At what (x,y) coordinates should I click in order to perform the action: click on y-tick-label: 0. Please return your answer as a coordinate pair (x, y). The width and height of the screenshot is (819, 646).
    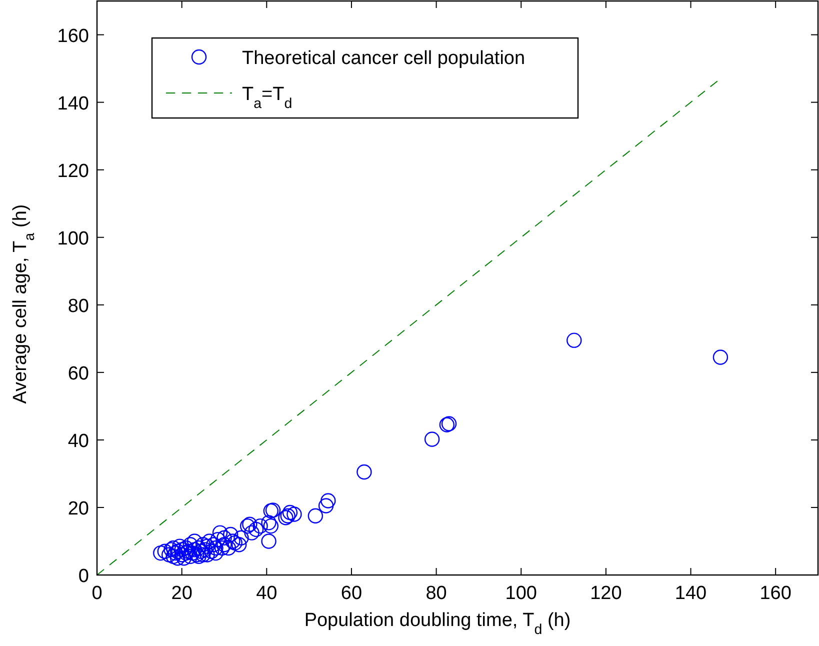
    Looking at the image, I should click on (83, 576).